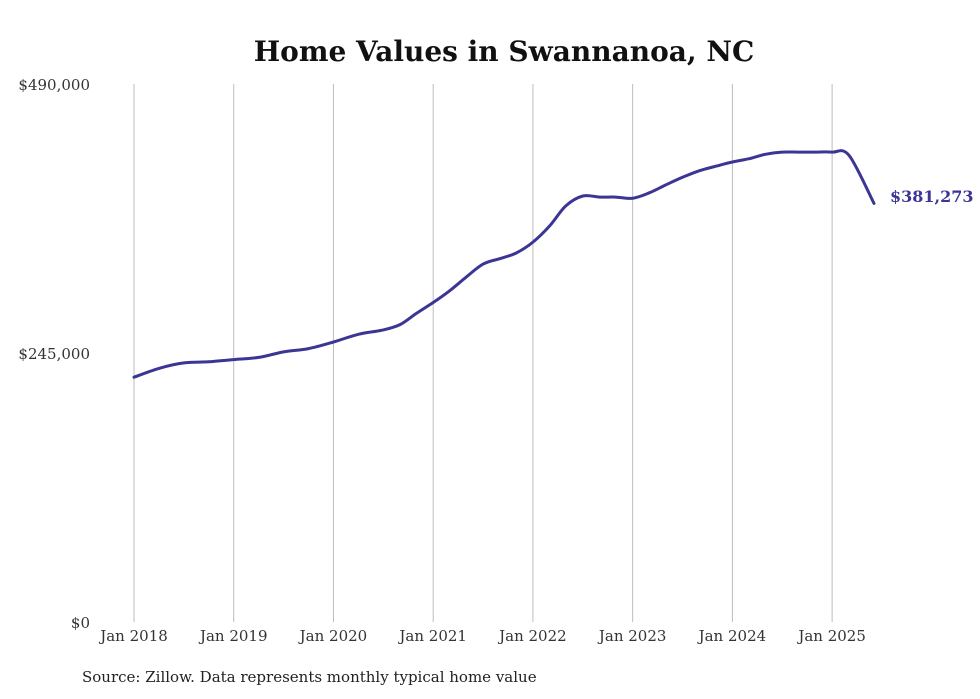  Describe the element at coordinates (133, 636) in the screenshot. I see `x-tick-label-0: Jan 2018` at that location.